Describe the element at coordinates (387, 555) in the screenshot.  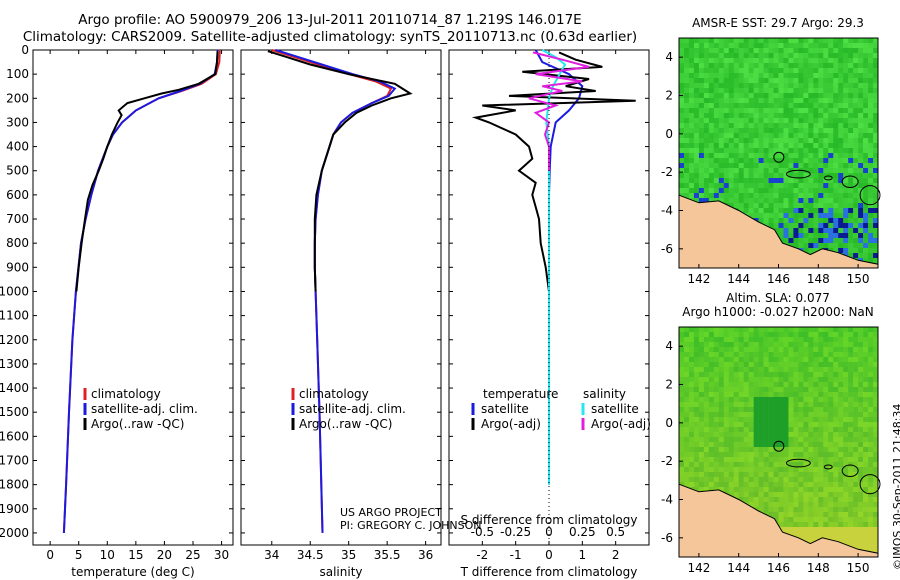
I see `sal-panel-xtick-label: 35.5` at that location.